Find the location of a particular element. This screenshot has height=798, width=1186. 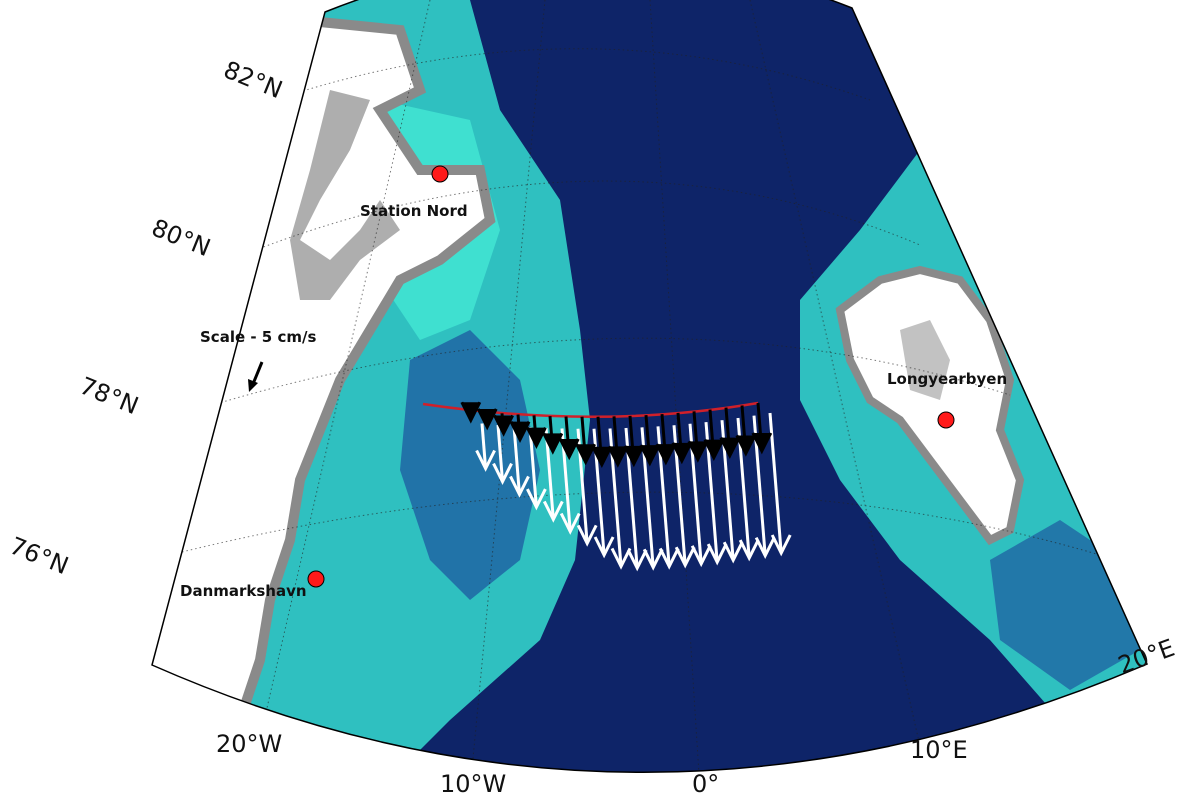

lat-label-82n: 82°N is located at coordinates (253, 80).